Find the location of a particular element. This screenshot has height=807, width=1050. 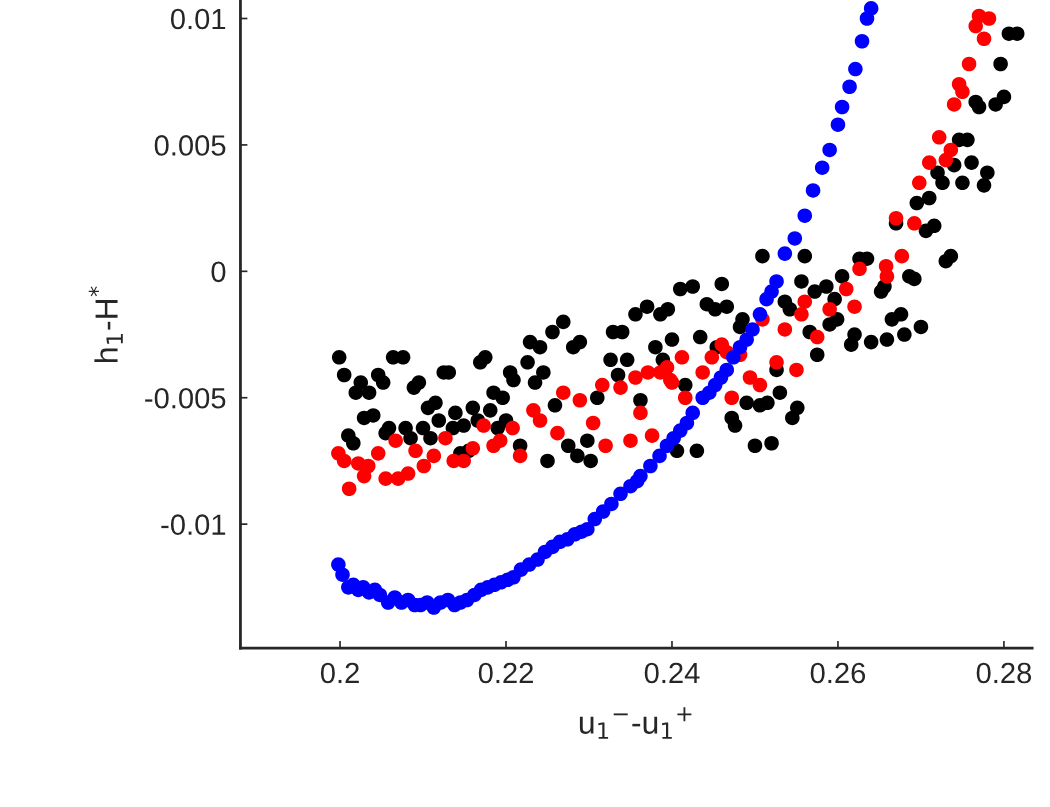

y-tick-label: 0.005 is located at coordinates (190, 145).